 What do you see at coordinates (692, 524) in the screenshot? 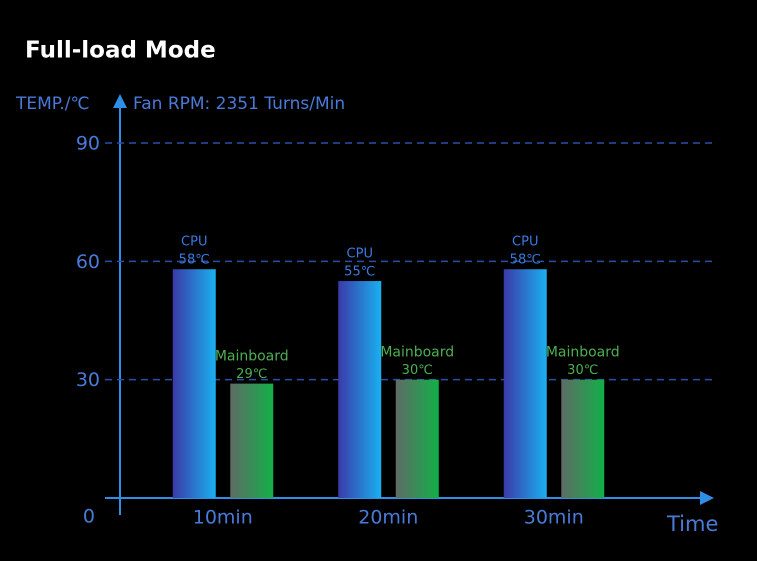
I see `x-axis-label: Time` at bounding box center [692, 524].